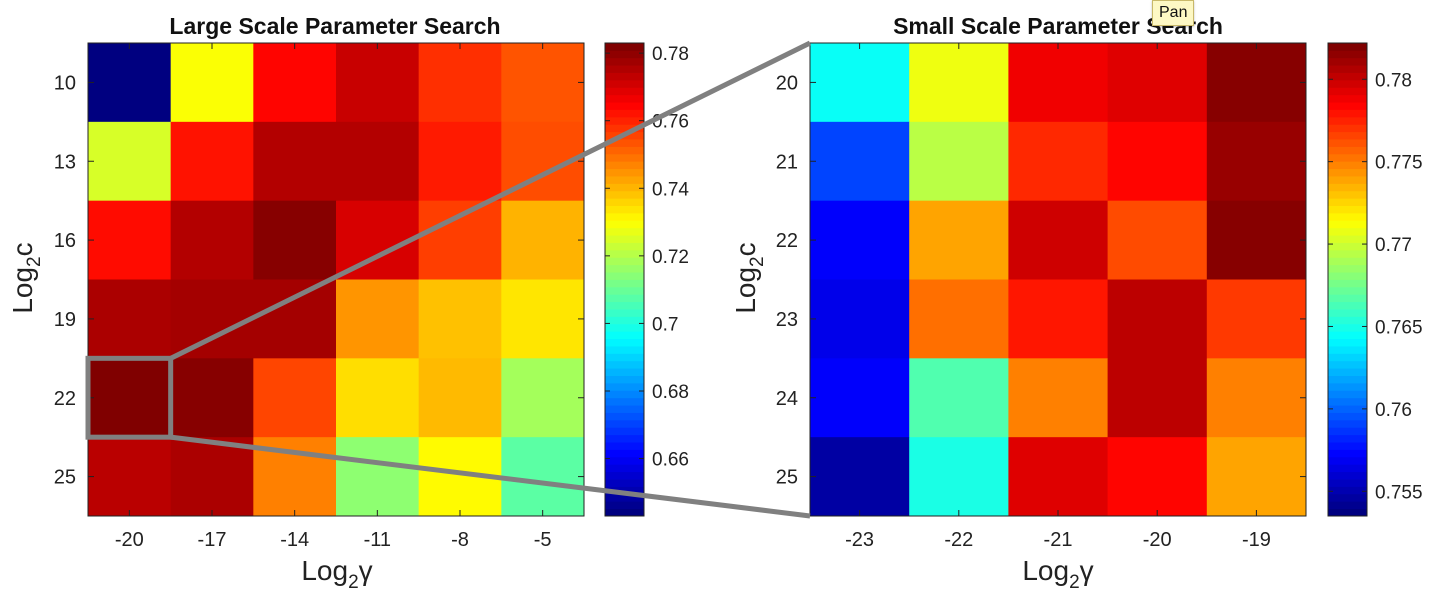 Image resolution: width=1450 pixels, height=598 pixels. Describe the element at coordinates (130, 240) in the screenshot. I see `large-scale-cell-r2-c0` at that location.